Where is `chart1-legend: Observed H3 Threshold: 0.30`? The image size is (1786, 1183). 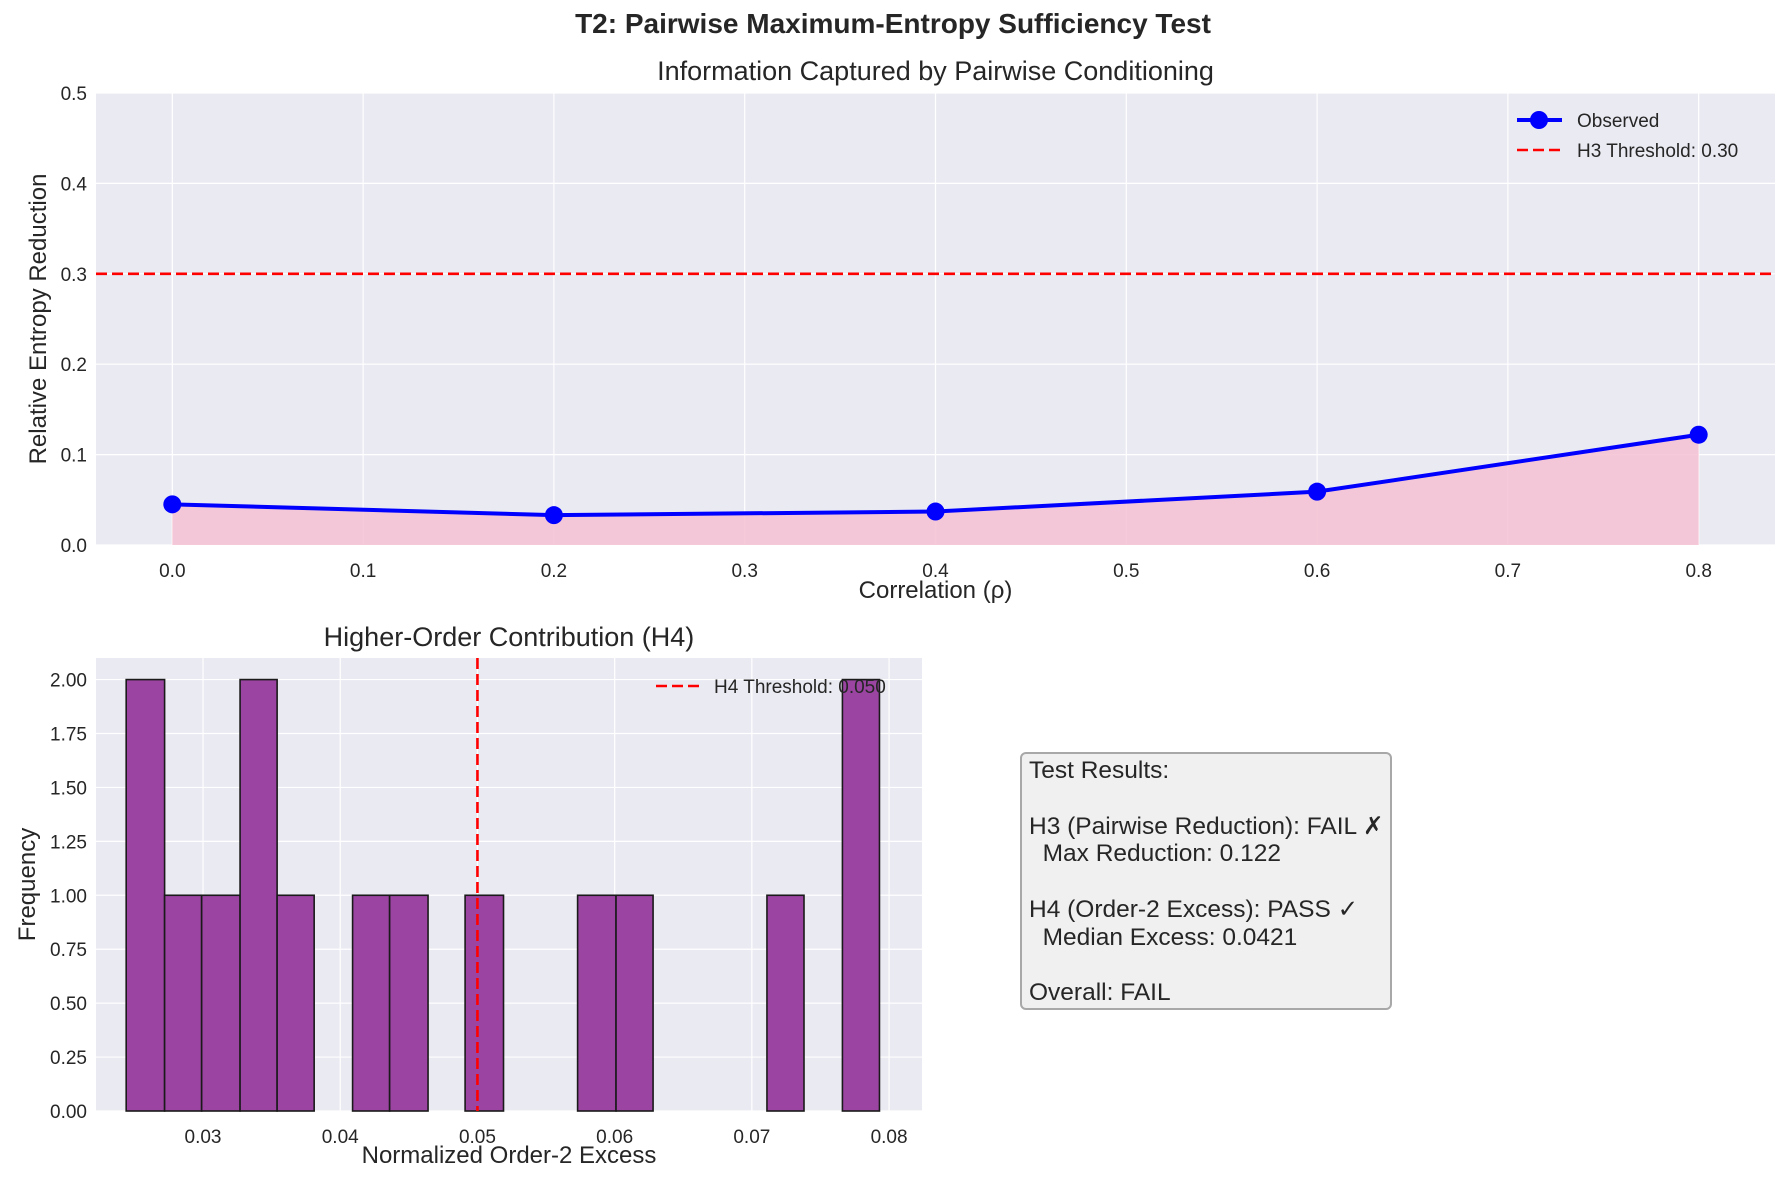
chart1-legend: Observed H3 Threshold: 0.30 is located at coordinates (1627, 136).